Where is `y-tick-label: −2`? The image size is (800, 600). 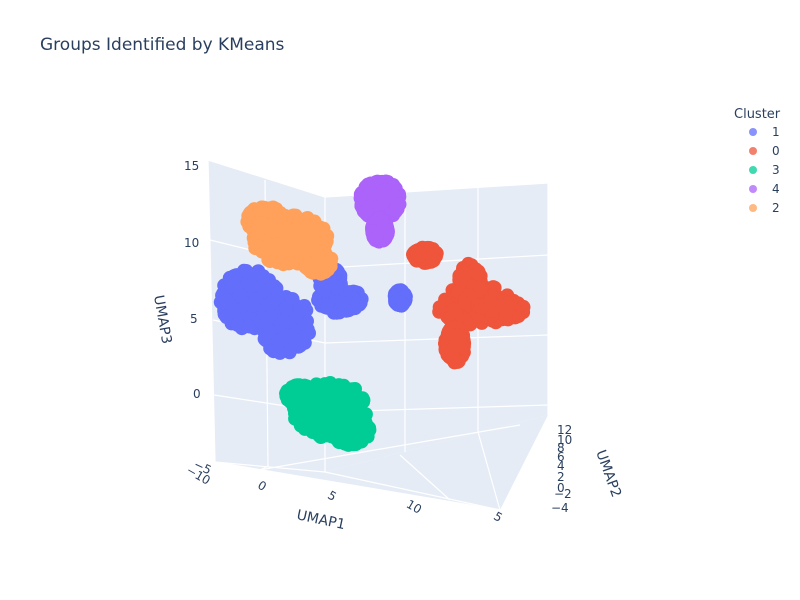 y-tick-label: −2 is located at coordinates (563, 494).